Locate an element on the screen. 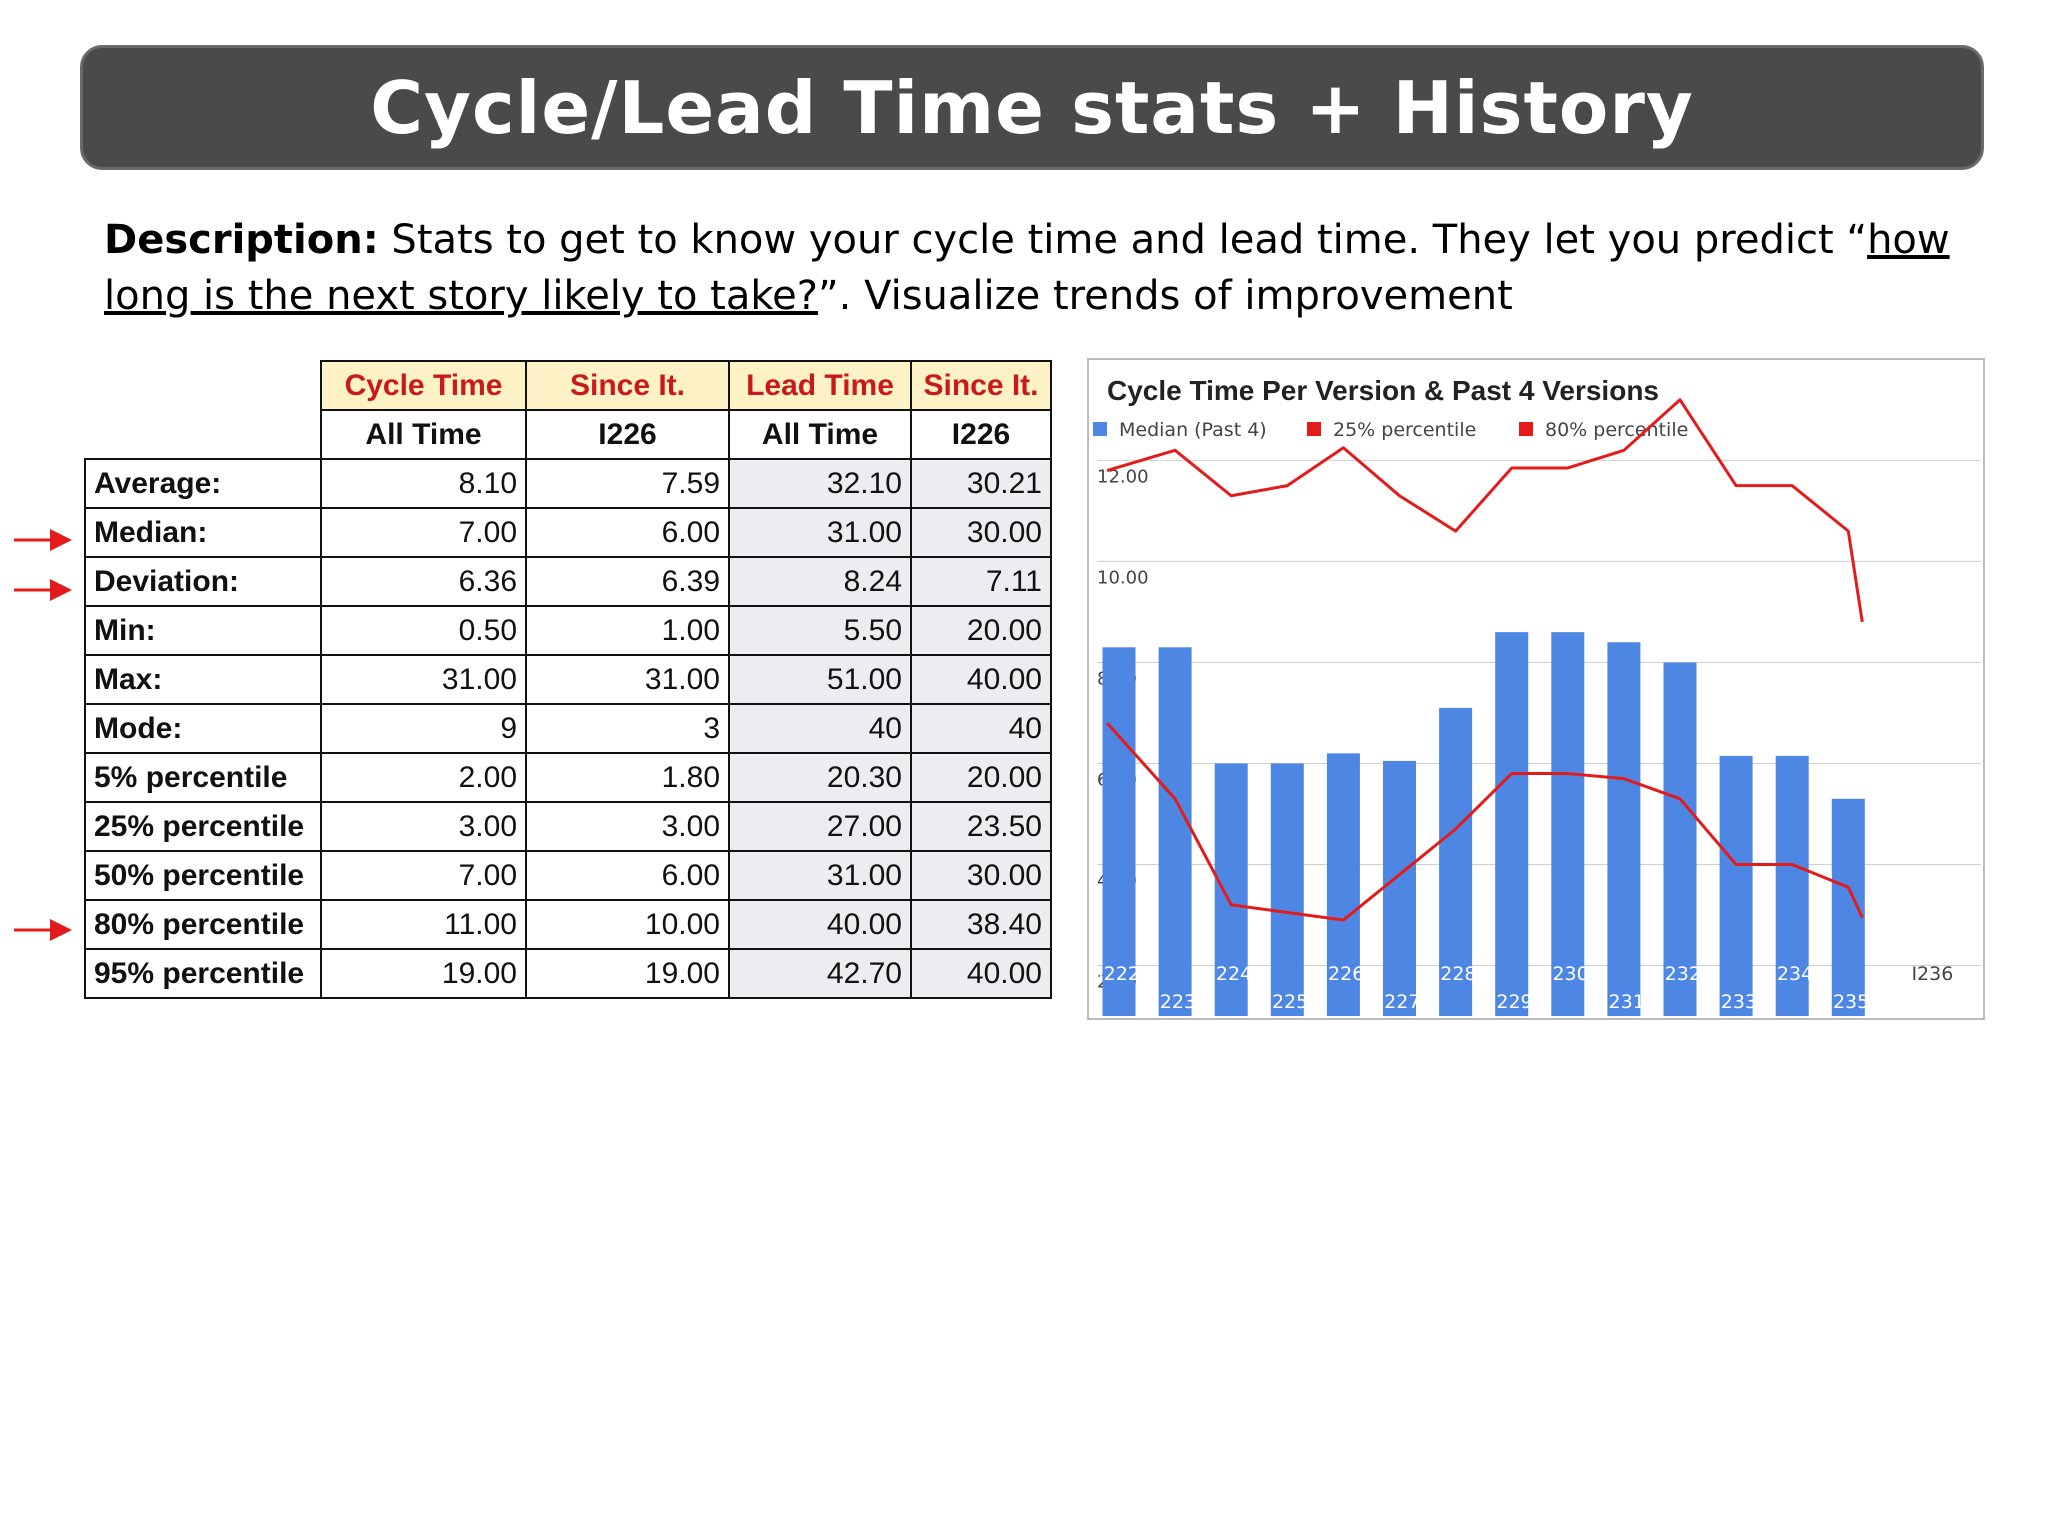  table-cell: 19.00 is located at coordinates (627, 973).